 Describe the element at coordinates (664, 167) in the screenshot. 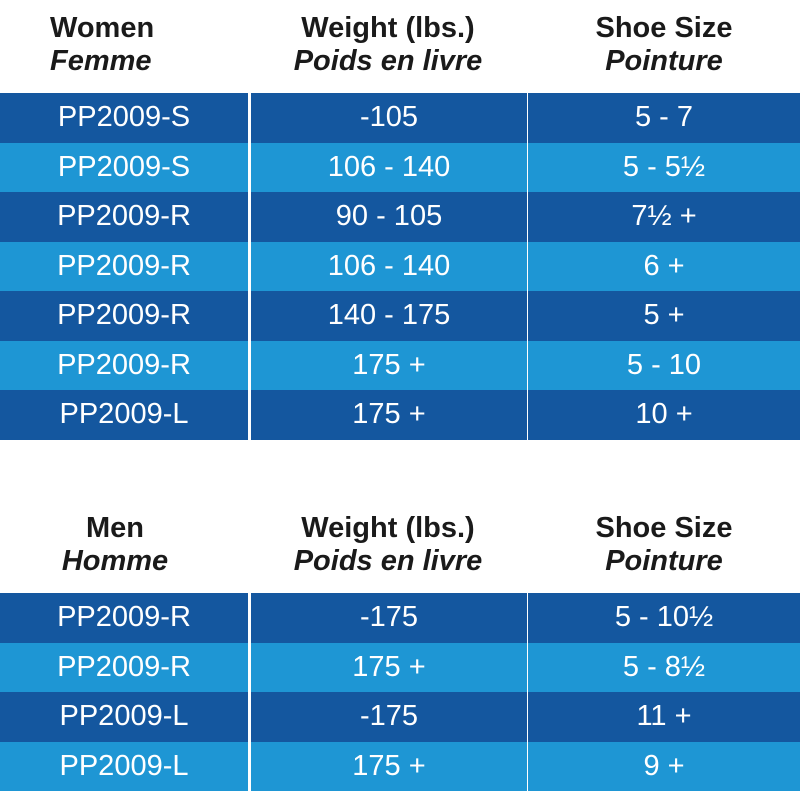

I see `cell-shoe-size: 5 - 5½` at that location.